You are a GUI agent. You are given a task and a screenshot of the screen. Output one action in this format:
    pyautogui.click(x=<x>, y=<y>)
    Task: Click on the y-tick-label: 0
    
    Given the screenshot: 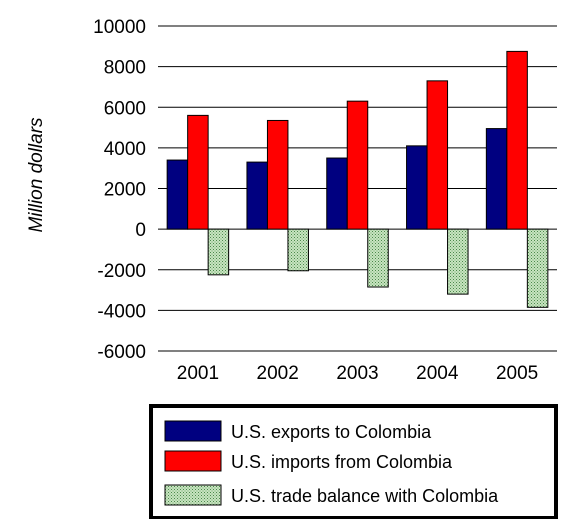 What is the action you would take?
    pyautogui.click(x=140, y=230)
    